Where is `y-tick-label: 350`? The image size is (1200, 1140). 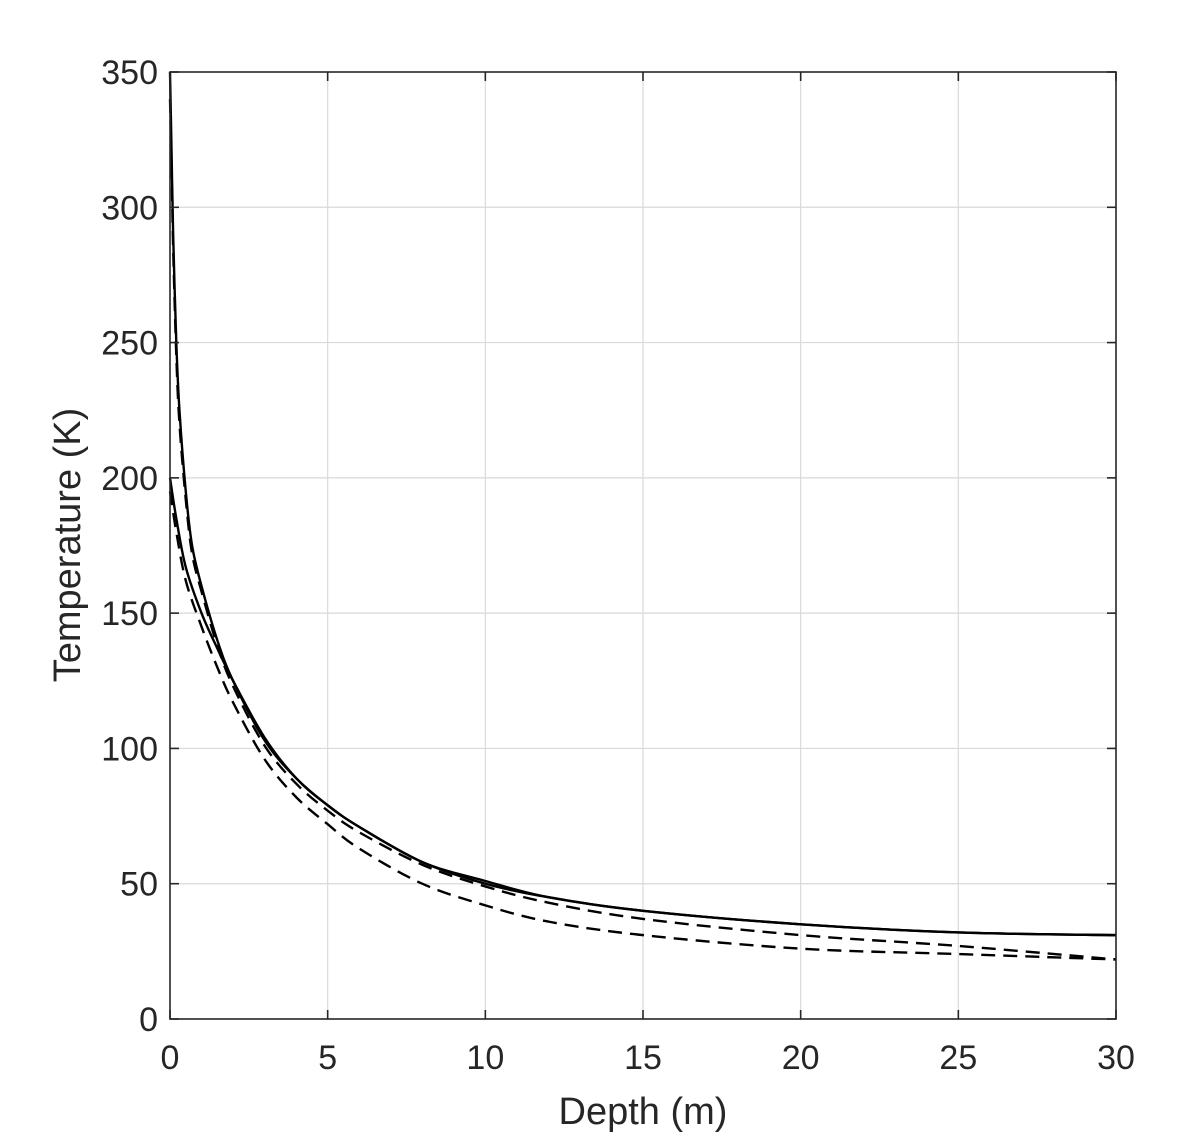
y-tick-label: 350 is located at coordinates (129, 73).